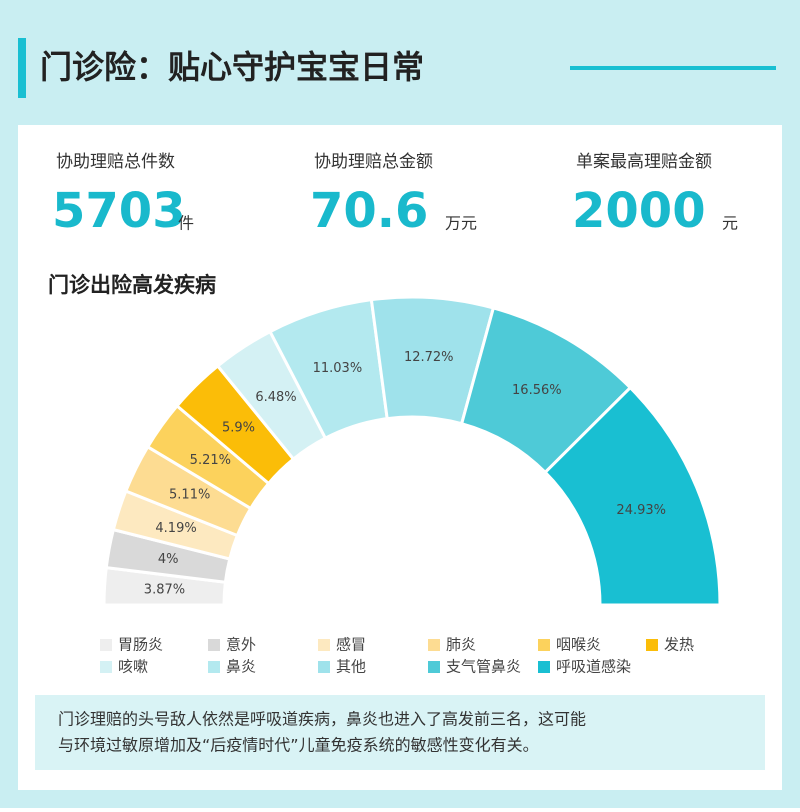  I want to click on legend-label: 咳嗽, so click(133, 667).